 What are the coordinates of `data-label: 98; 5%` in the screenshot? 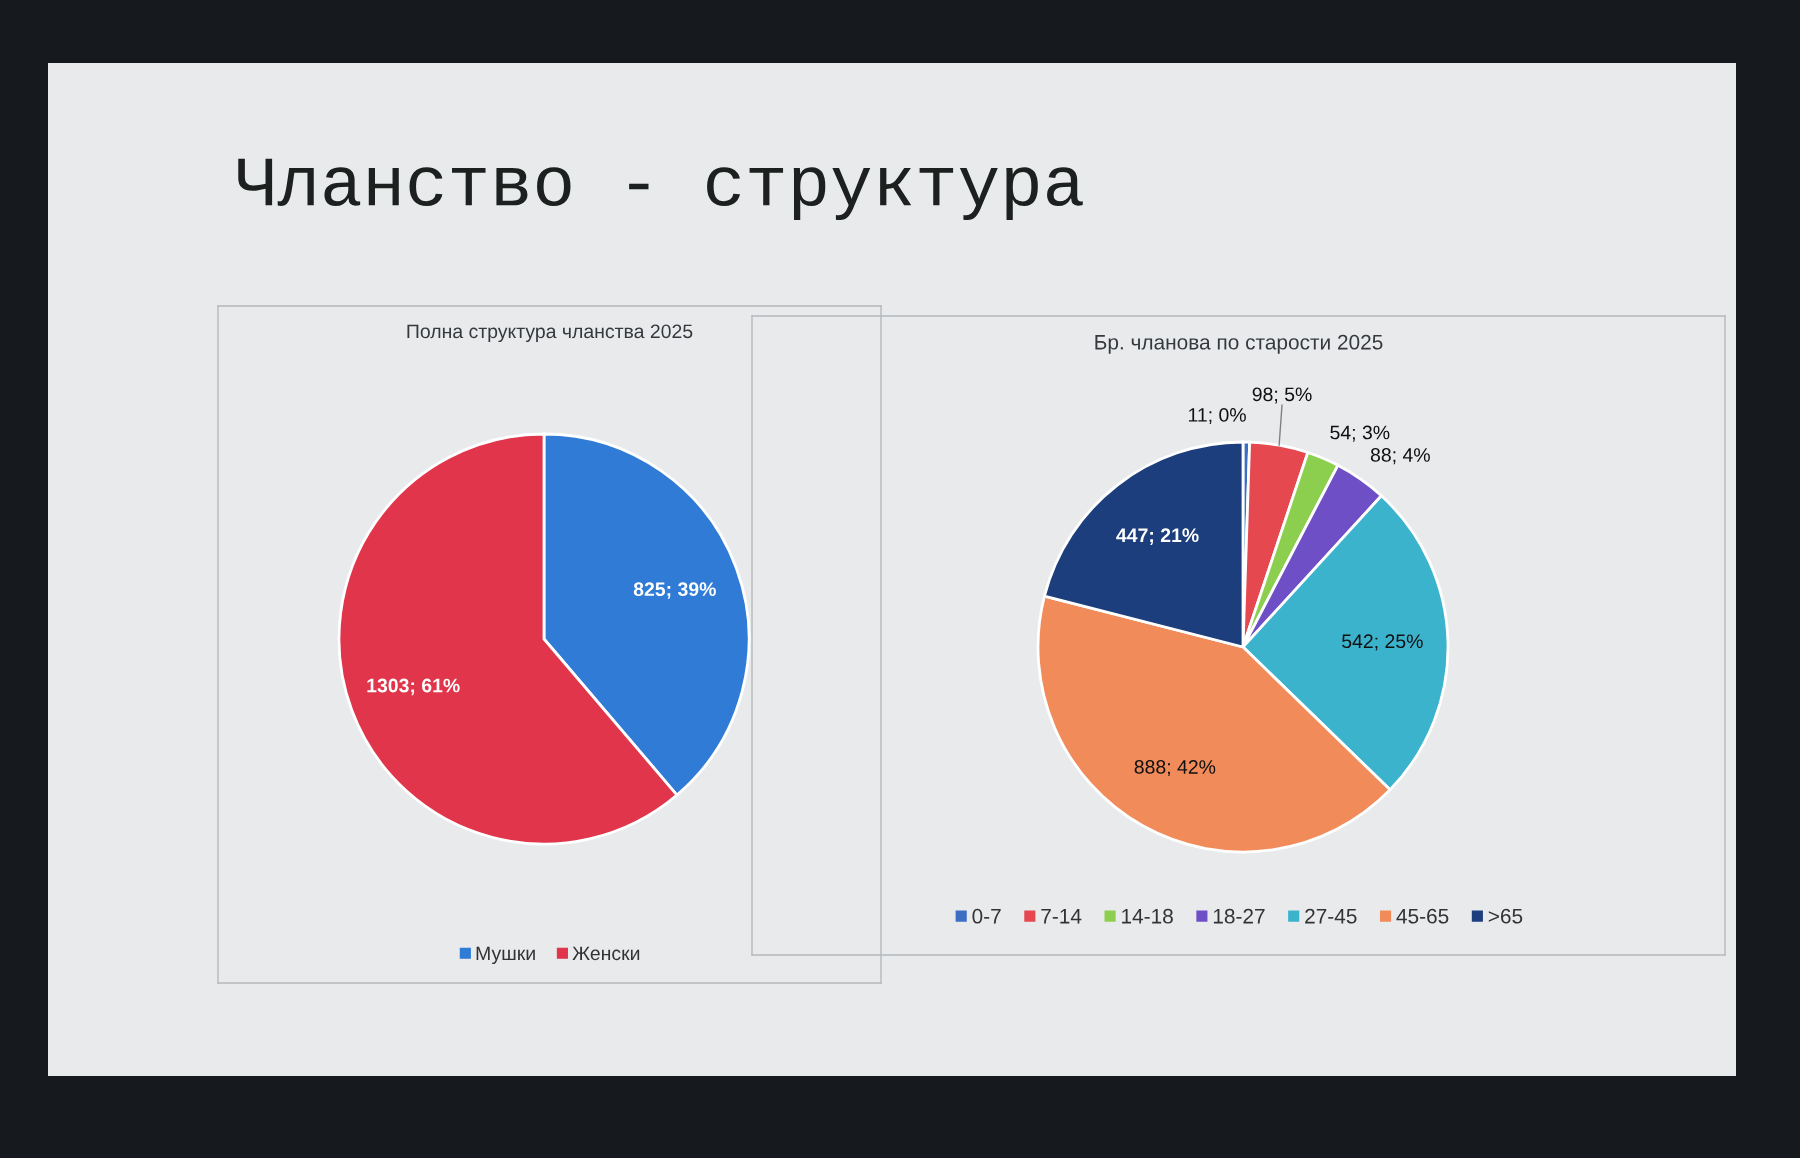 It's located at (1282, 395).